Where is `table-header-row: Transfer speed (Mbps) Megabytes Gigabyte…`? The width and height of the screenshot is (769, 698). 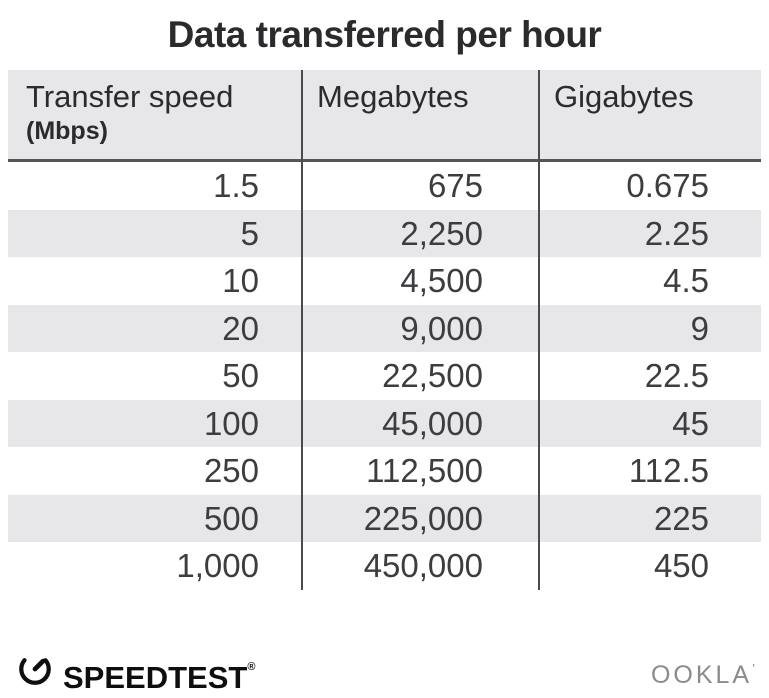 table-header-row: Transfer speed (Mbps) Megabytes Gigabyte… is located at coordinates (384, 116).